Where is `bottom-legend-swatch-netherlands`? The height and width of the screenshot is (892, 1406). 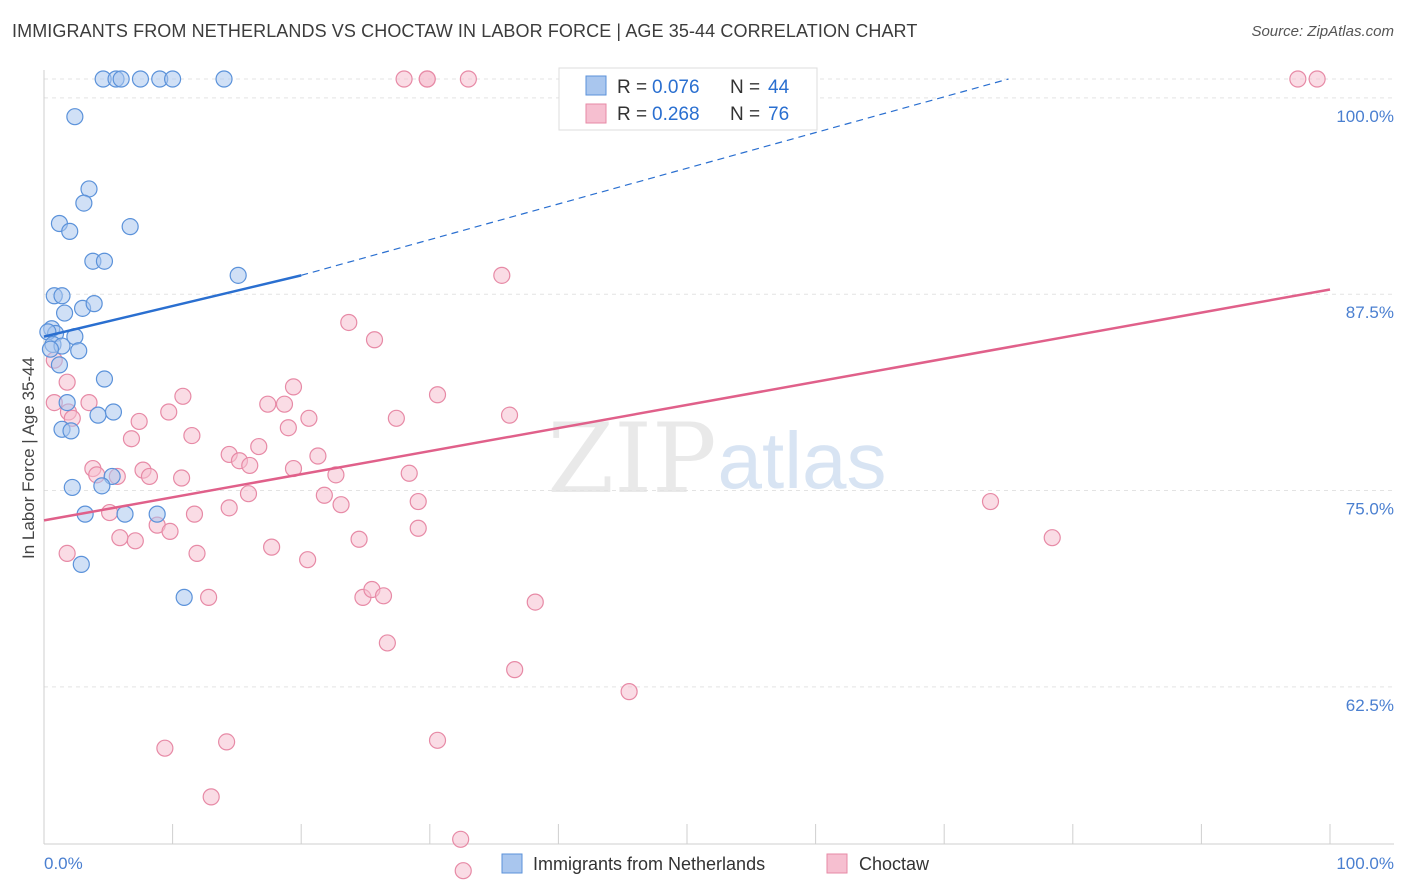
bottom-legend-swatch-netherlands is located at coordinates (512, 863).